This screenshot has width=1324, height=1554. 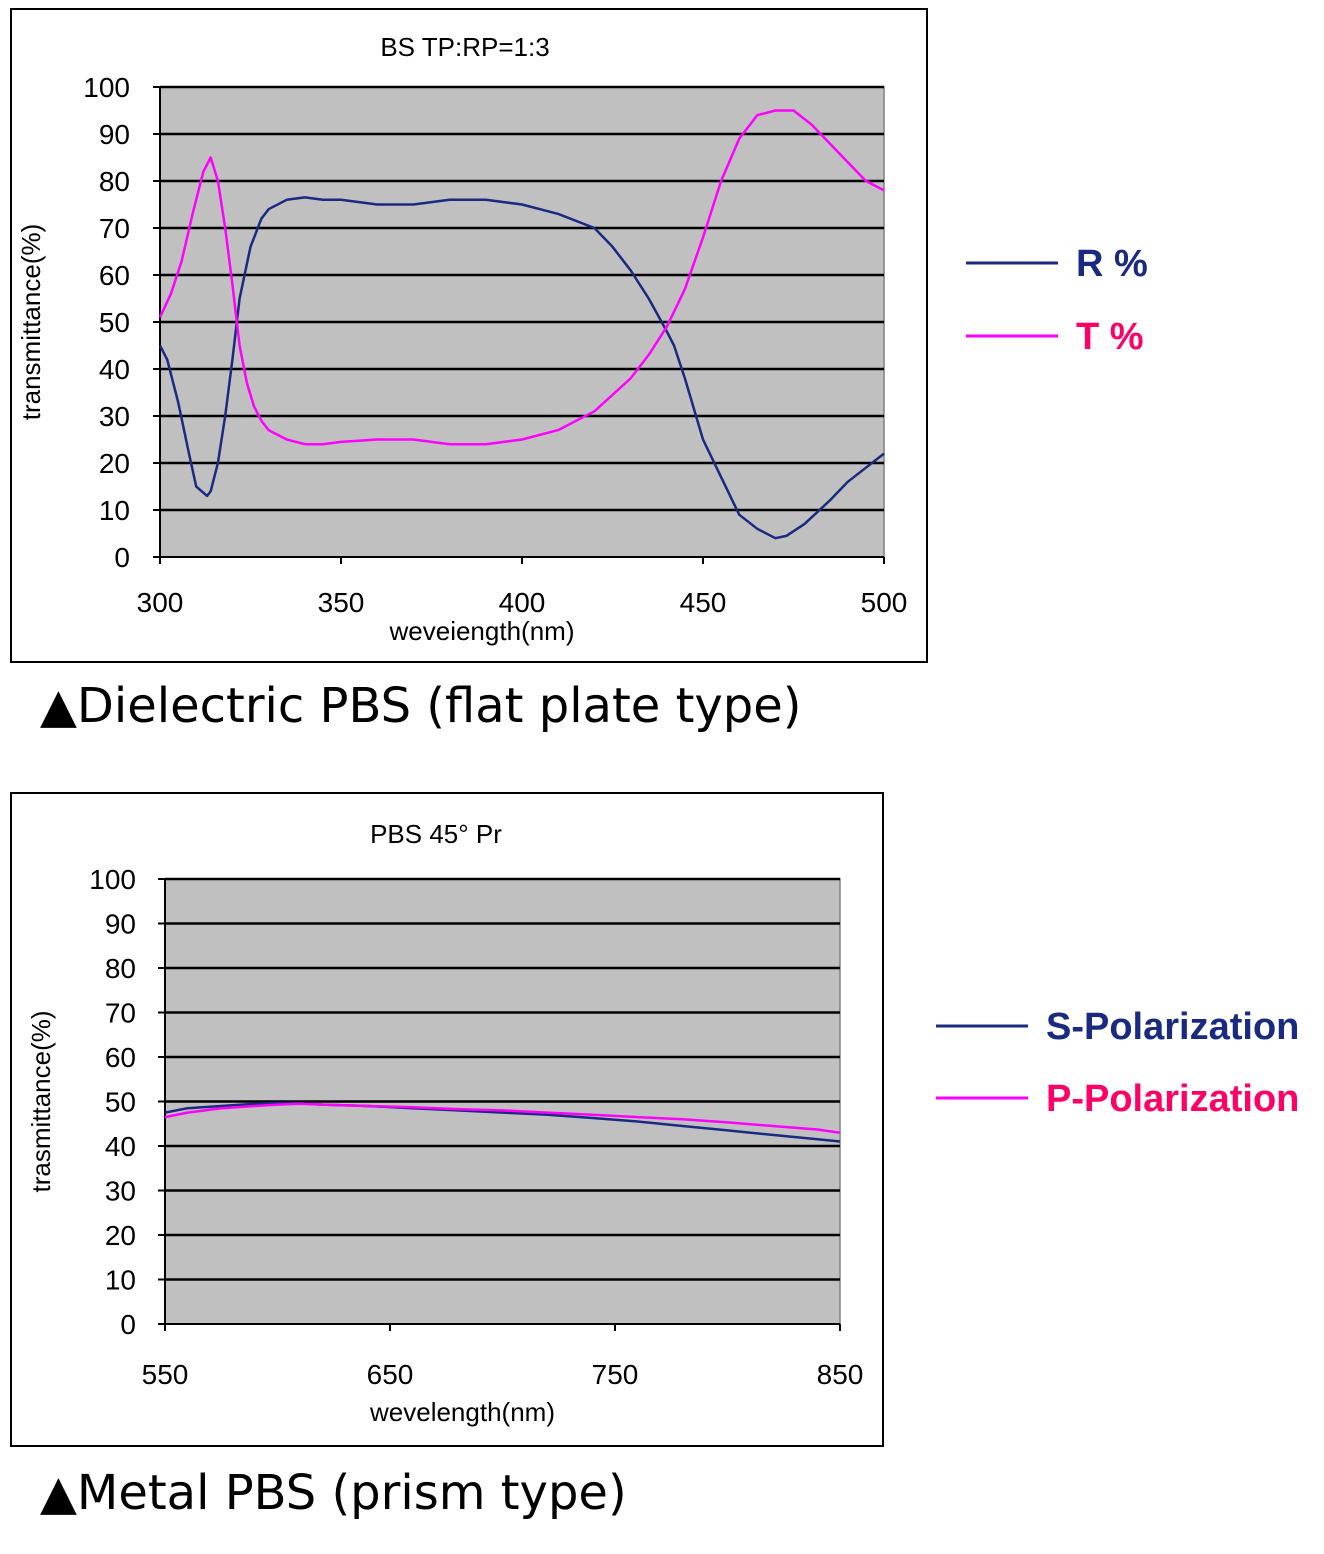 What do you see at coordinates (1172, 1099) in the screenshot?
I see `legend-label: P-Polarization` at bounding box center [1172, 1099].